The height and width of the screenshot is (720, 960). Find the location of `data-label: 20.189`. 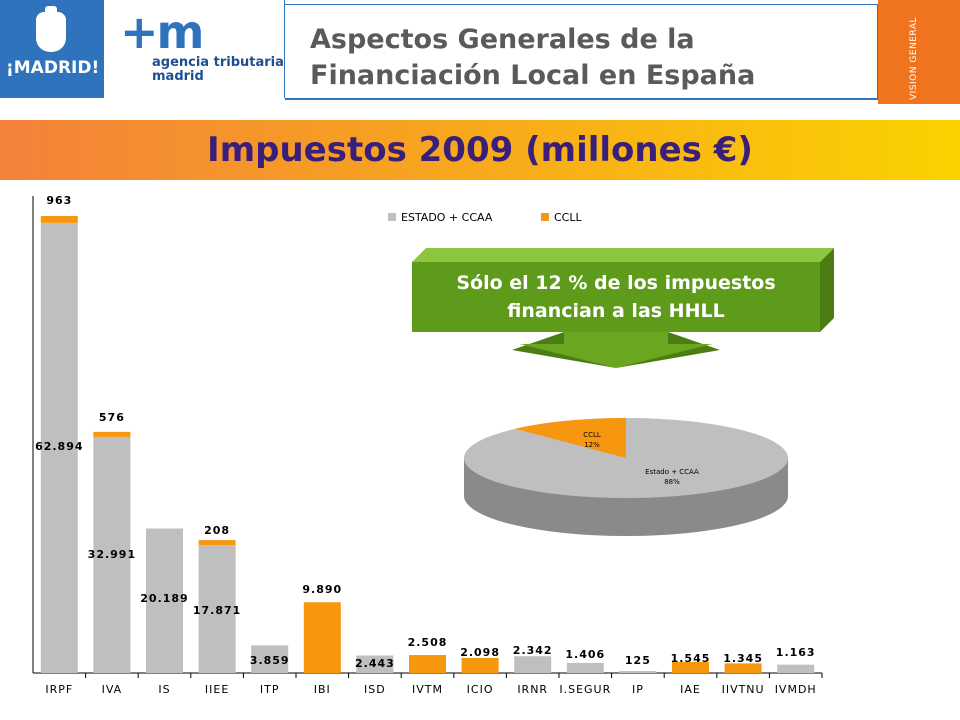

data-label: 20.189 is located at coordinates (164, 598).